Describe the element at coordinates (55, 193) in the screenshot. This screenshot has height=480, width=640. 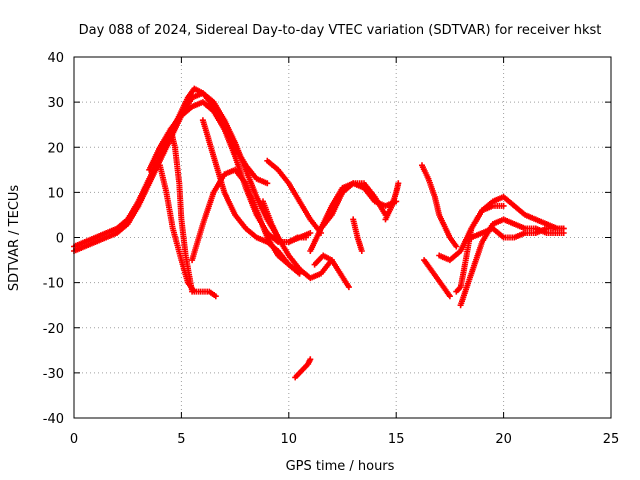
I see `y-tick-label: 10` at that location.